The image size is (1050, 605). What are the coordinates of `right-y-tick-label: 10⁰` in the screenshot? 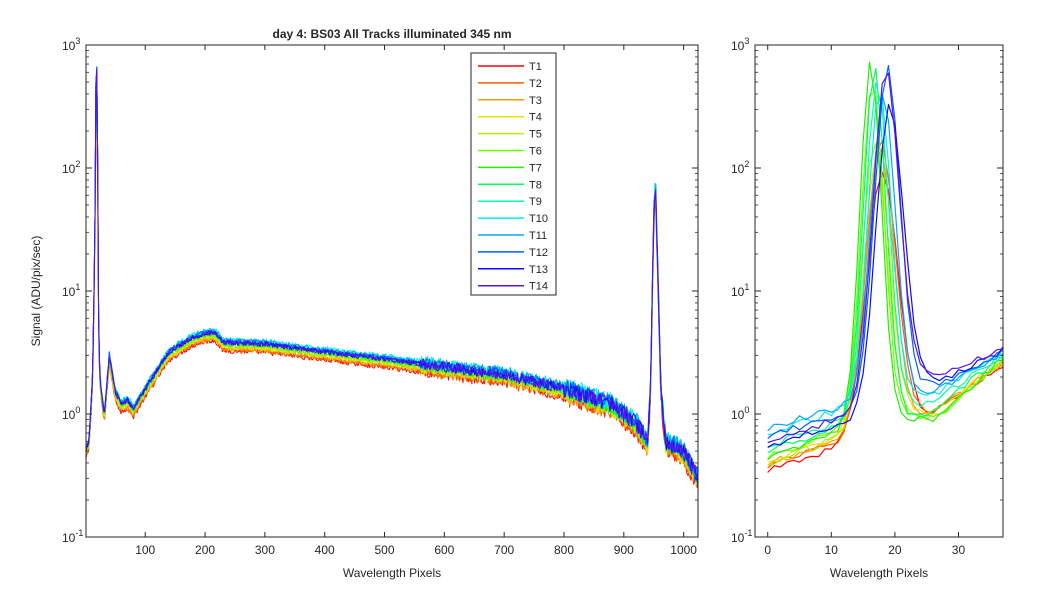 It's located at (740, 413).